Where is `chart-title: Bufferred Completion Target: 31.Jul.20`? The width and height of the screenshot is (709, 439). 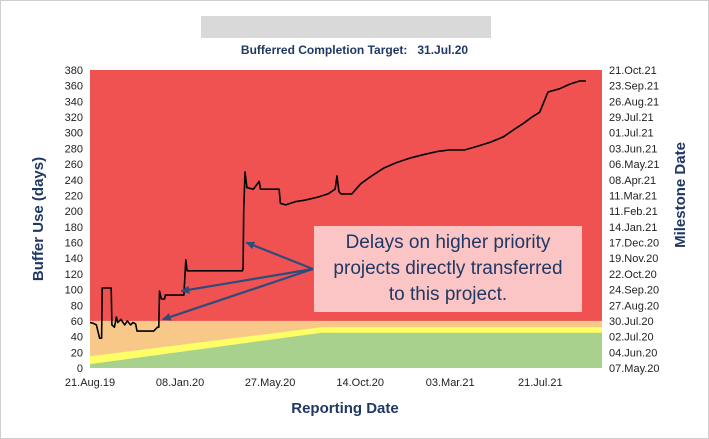 chart-title: Bufferred Completion Target: 31.Jul.20 is located at coordinates (354, 50).